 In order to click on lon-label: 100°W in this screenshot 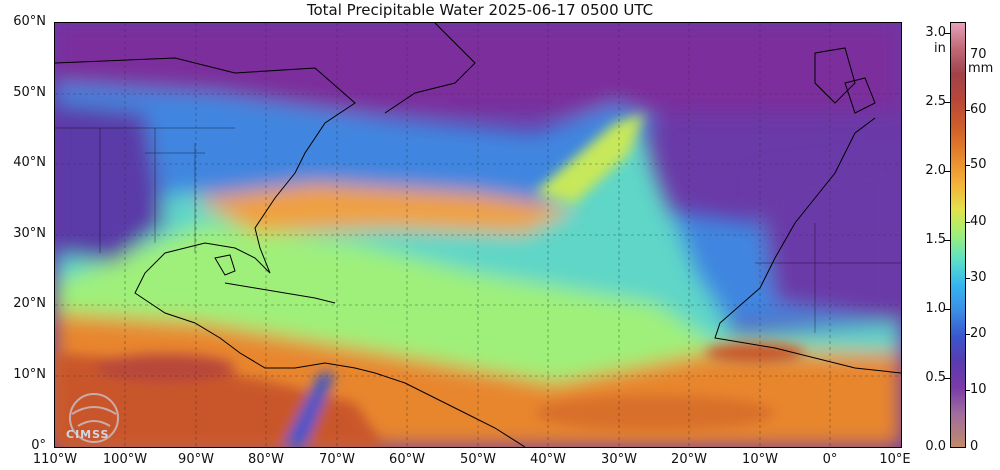, I will do `click(125, 459)`.